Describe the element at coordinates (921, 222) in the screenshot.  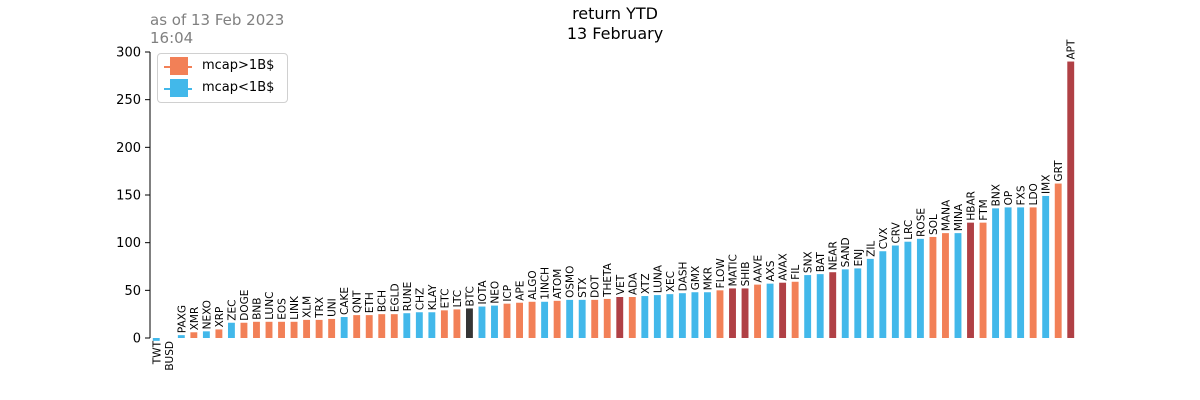
I see `bar-label: ROSE` at that location.